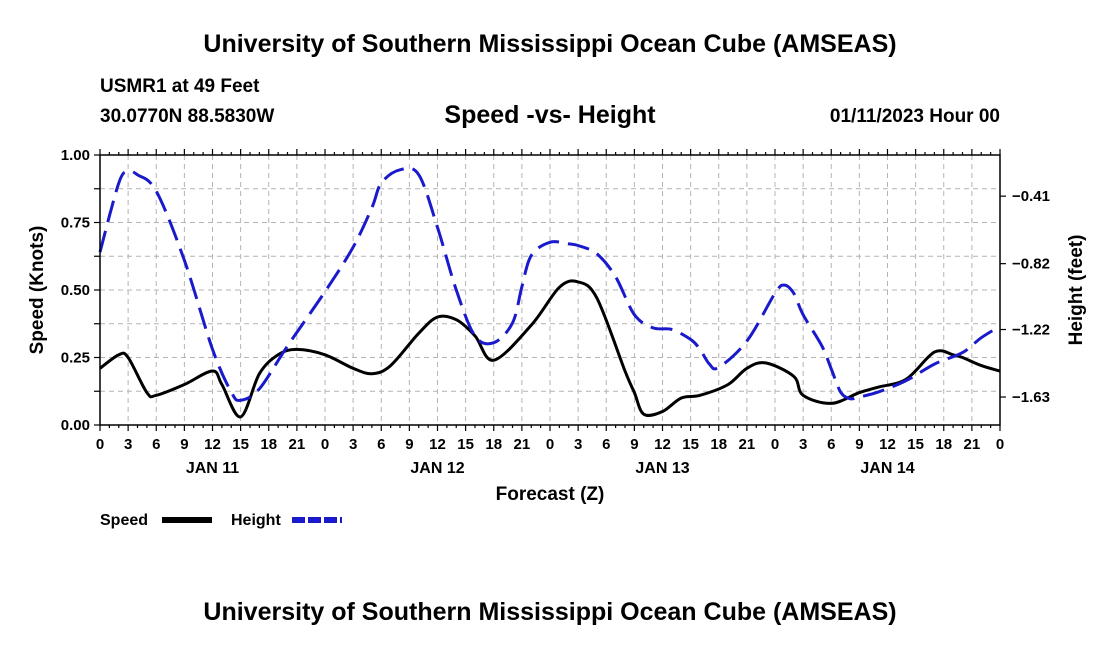 The image size is (1100, 650). What do you see at coordinates (221, 520) in the screenshot?
I see `chart-legend: Speed Height` at bounding box center [221, 520].